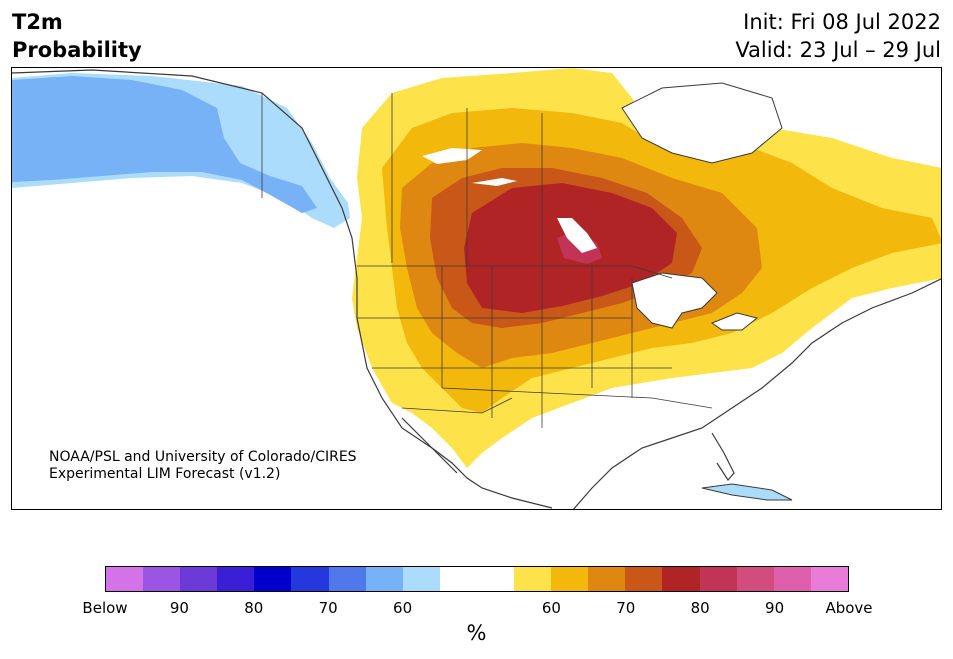 The height and width of the screenshot is (659, 953). Describe the element at coordinates (476, 609) in the screenshot. I see `colorbar-ticks: Below 90 80 70 60 60 70 80 90 Above` at that location.